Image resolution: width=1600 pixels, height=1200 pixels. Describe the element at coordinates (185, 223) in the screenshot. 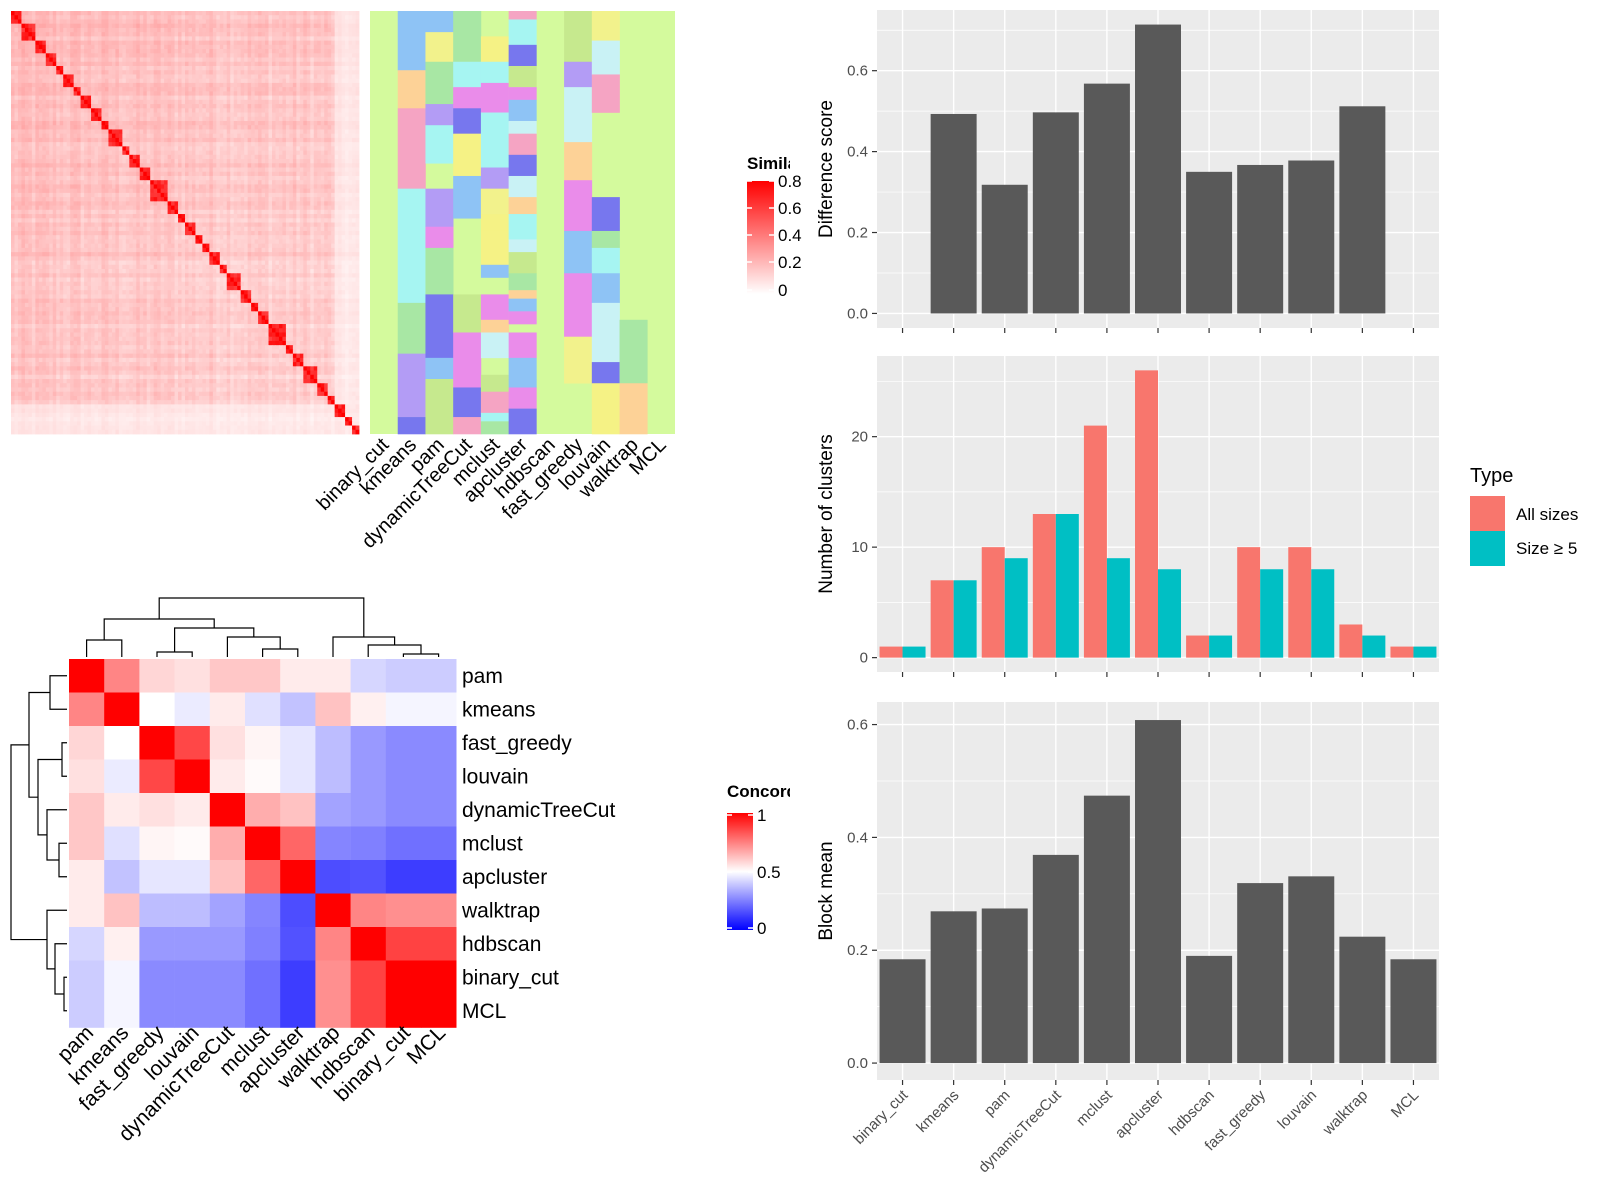

I see `similarity-heatmap` at that location.